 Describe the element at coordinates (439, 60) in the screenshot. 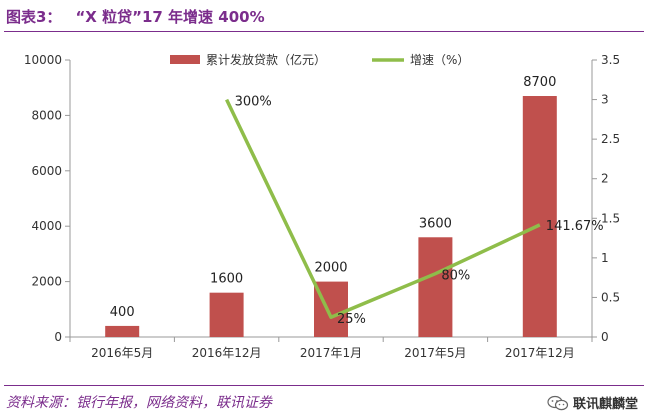

I see `legend-line-label: 增速（%）` at that location.